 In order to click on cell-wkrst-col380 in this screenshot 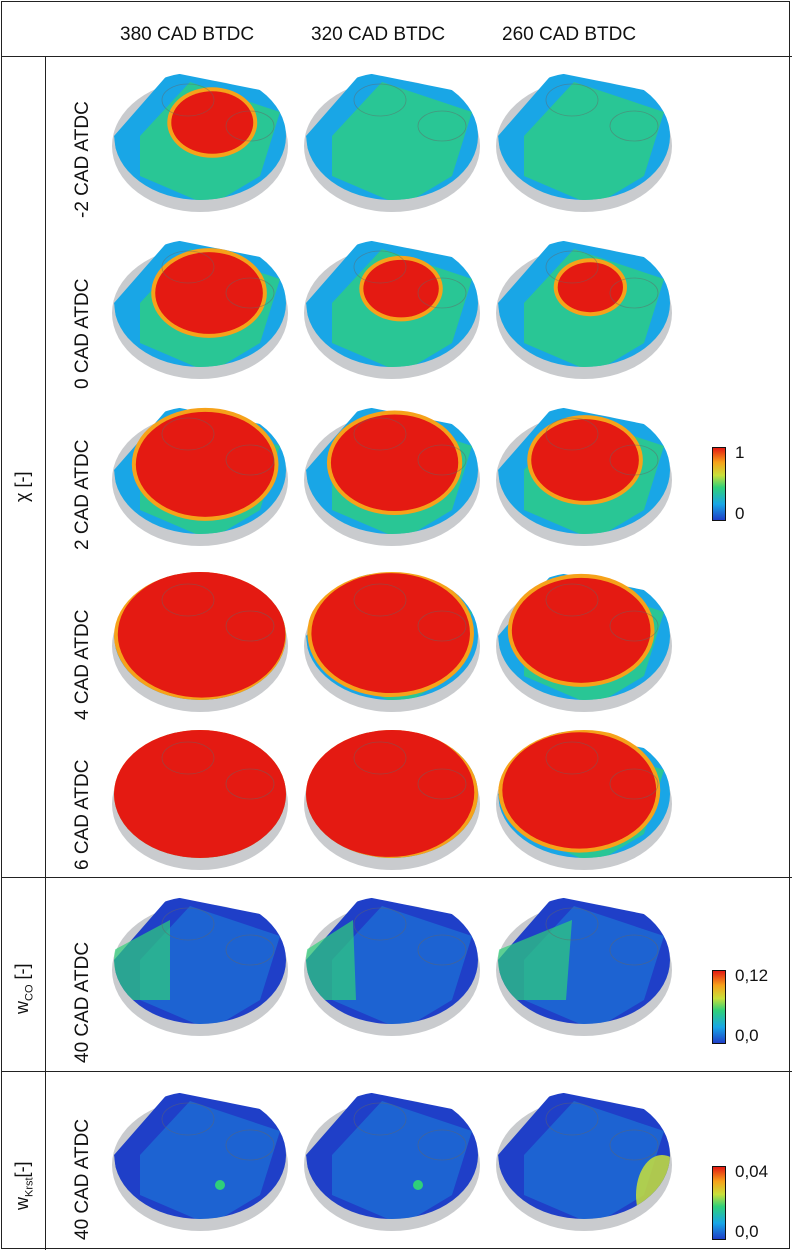, I will do `click(200, 1161)`.